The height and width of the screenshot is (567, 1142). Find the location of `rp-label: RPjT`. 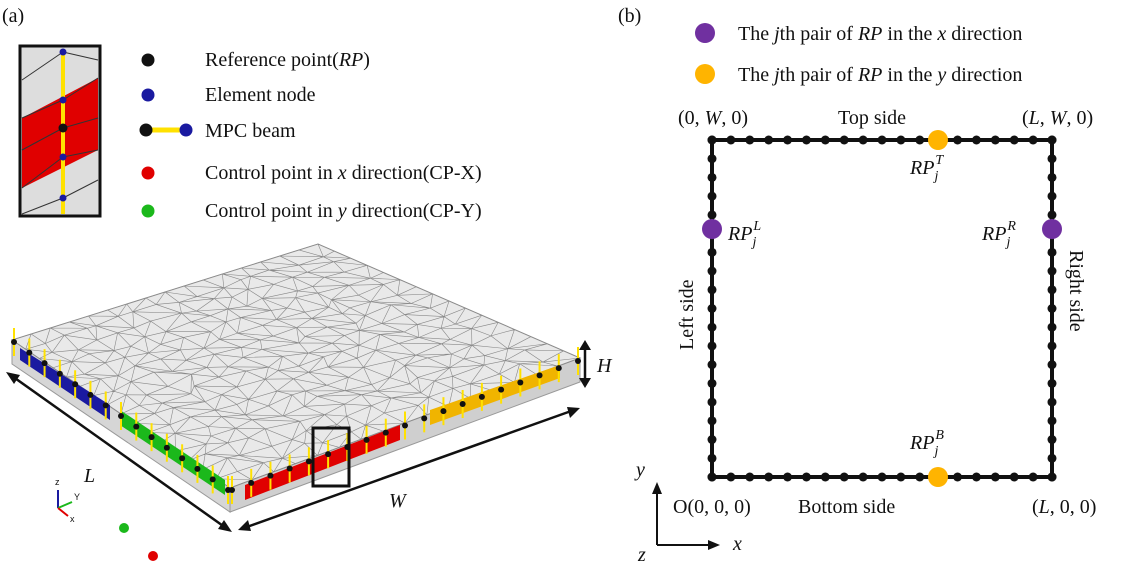

rp-label: RPjT is located at coordinates (926, 168).